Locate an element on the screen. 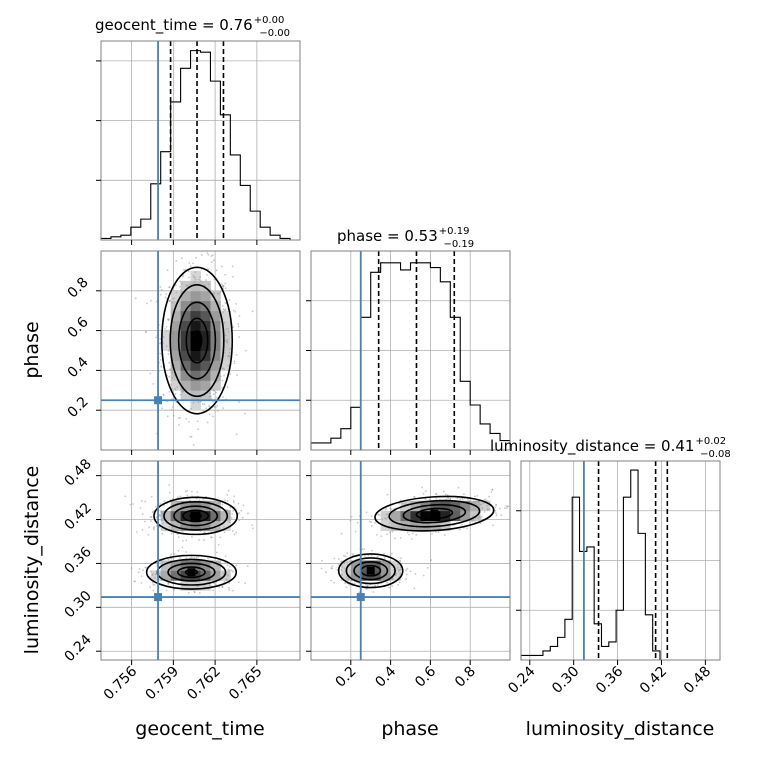 This screenshot has width=760, height=760. x-tick-label: 0.2 is located at coordinates (346, 677).